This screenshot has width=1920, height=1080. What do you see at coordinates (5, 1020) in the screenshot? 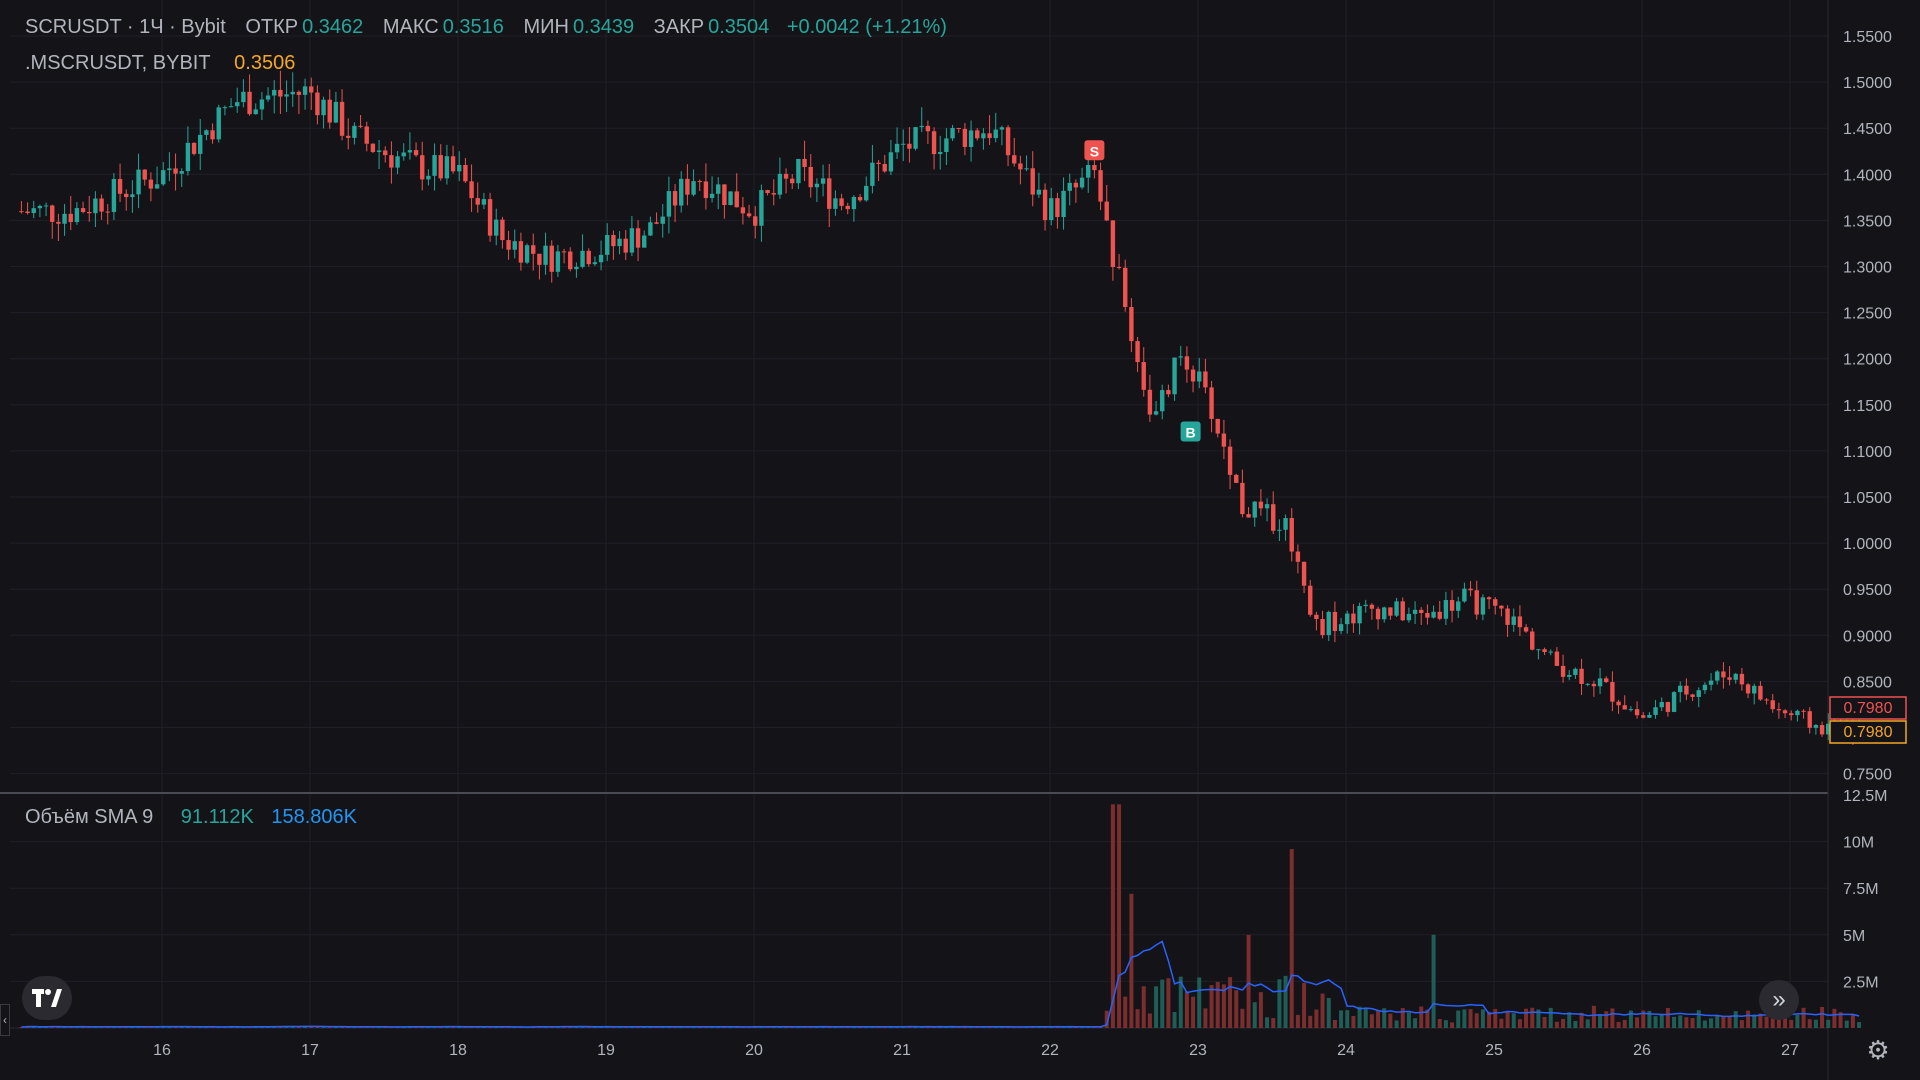
I see `collapse-left-icon: ‹` at bounding box center [5, 1020].